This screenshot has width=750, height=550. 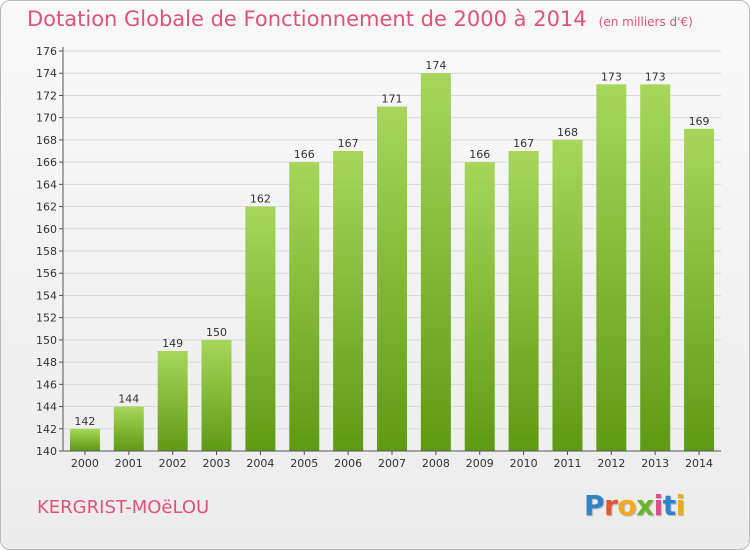 I want to click on x-tick-label: 2014, so click(x=699, y=463).